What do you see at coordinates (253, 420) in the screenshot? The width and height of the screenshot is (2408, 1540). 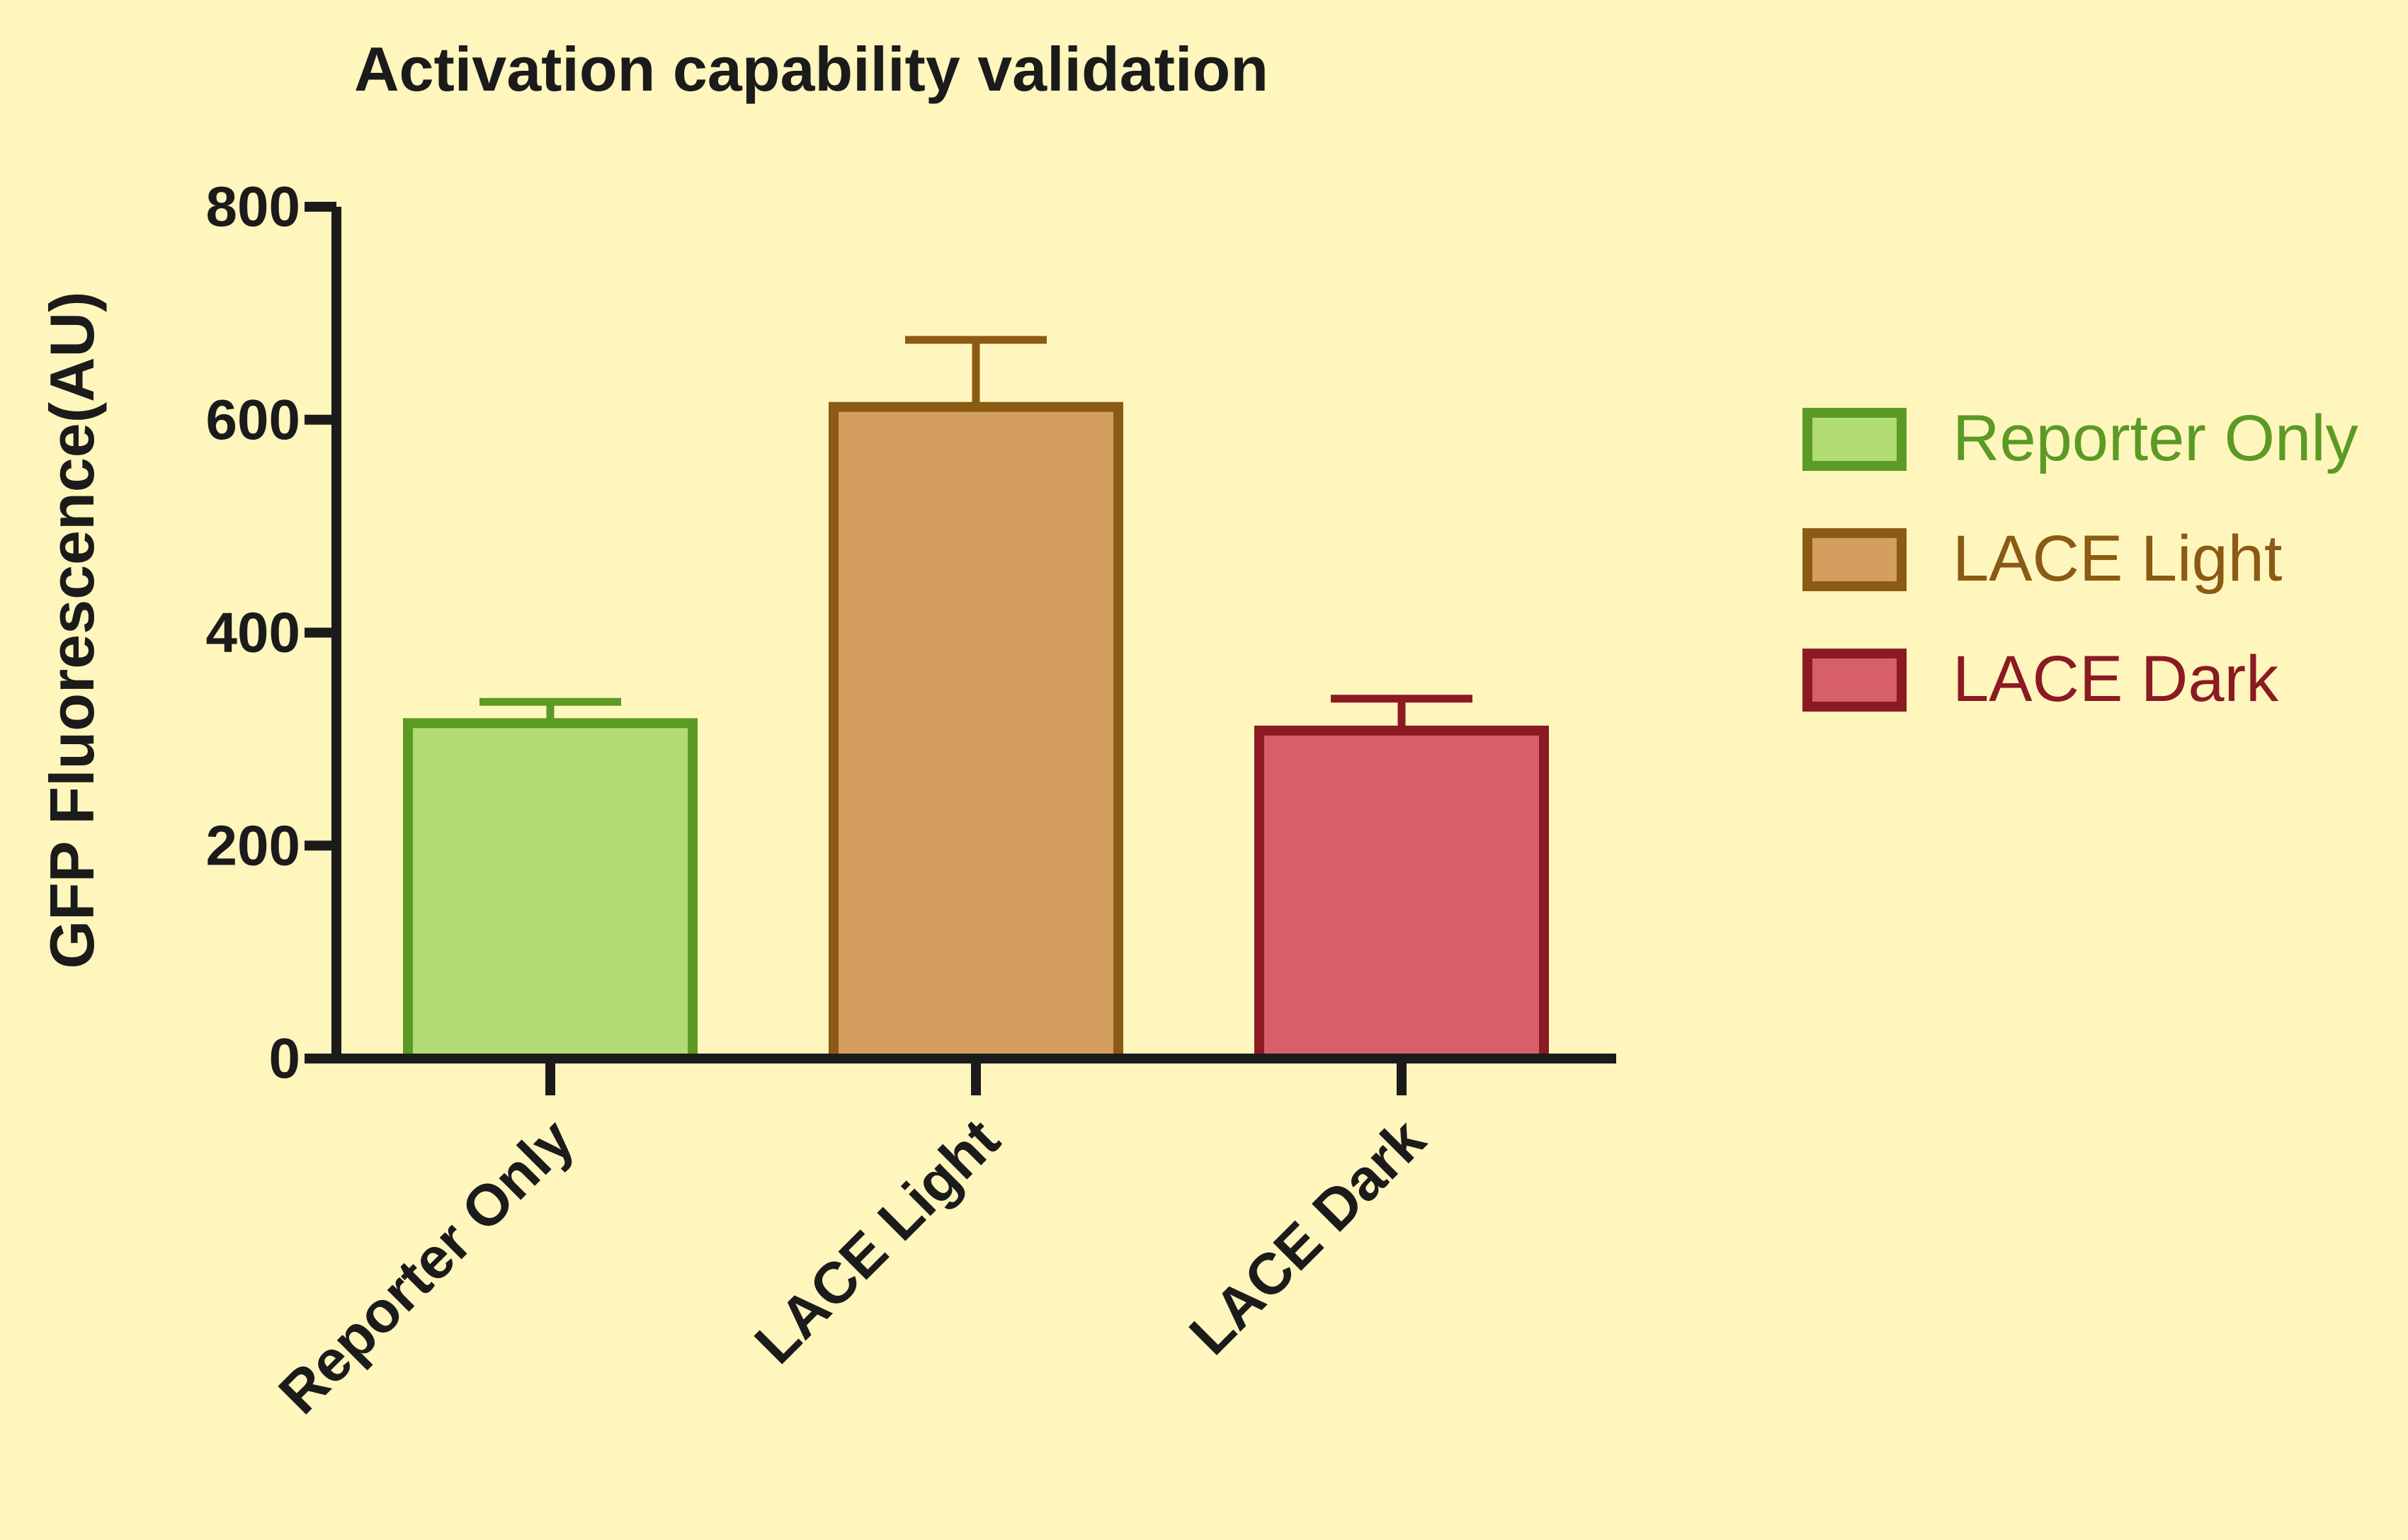 I see `y-tick-label: 600` at bounding box center [253, 420].